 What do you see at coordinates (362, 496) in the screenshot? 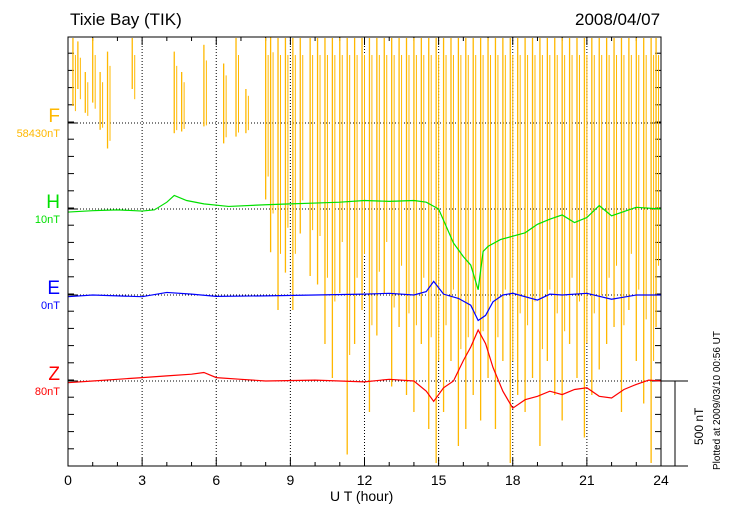
I see `x-axis-label: U T (hour)` at bounding box center [362, 496].